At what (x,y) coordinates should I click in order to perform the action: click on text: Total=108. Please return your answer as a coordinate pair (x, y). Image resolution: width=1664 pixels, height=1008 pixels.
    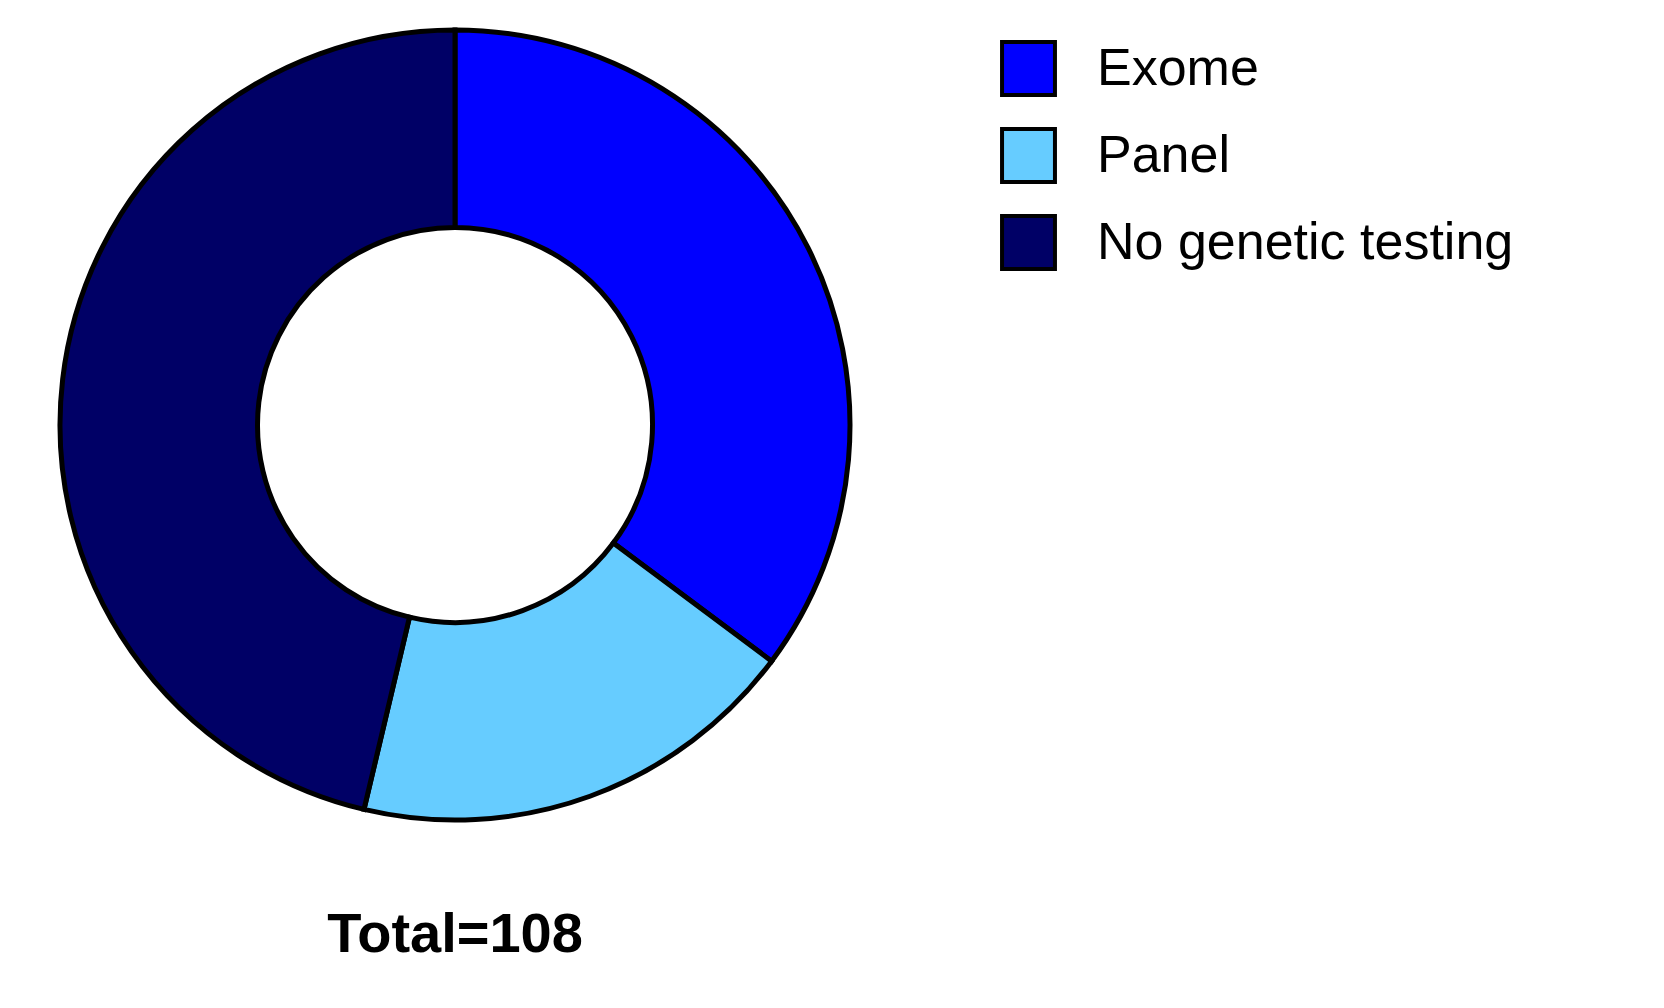
    Looking at the image, I should click on (455, 932).